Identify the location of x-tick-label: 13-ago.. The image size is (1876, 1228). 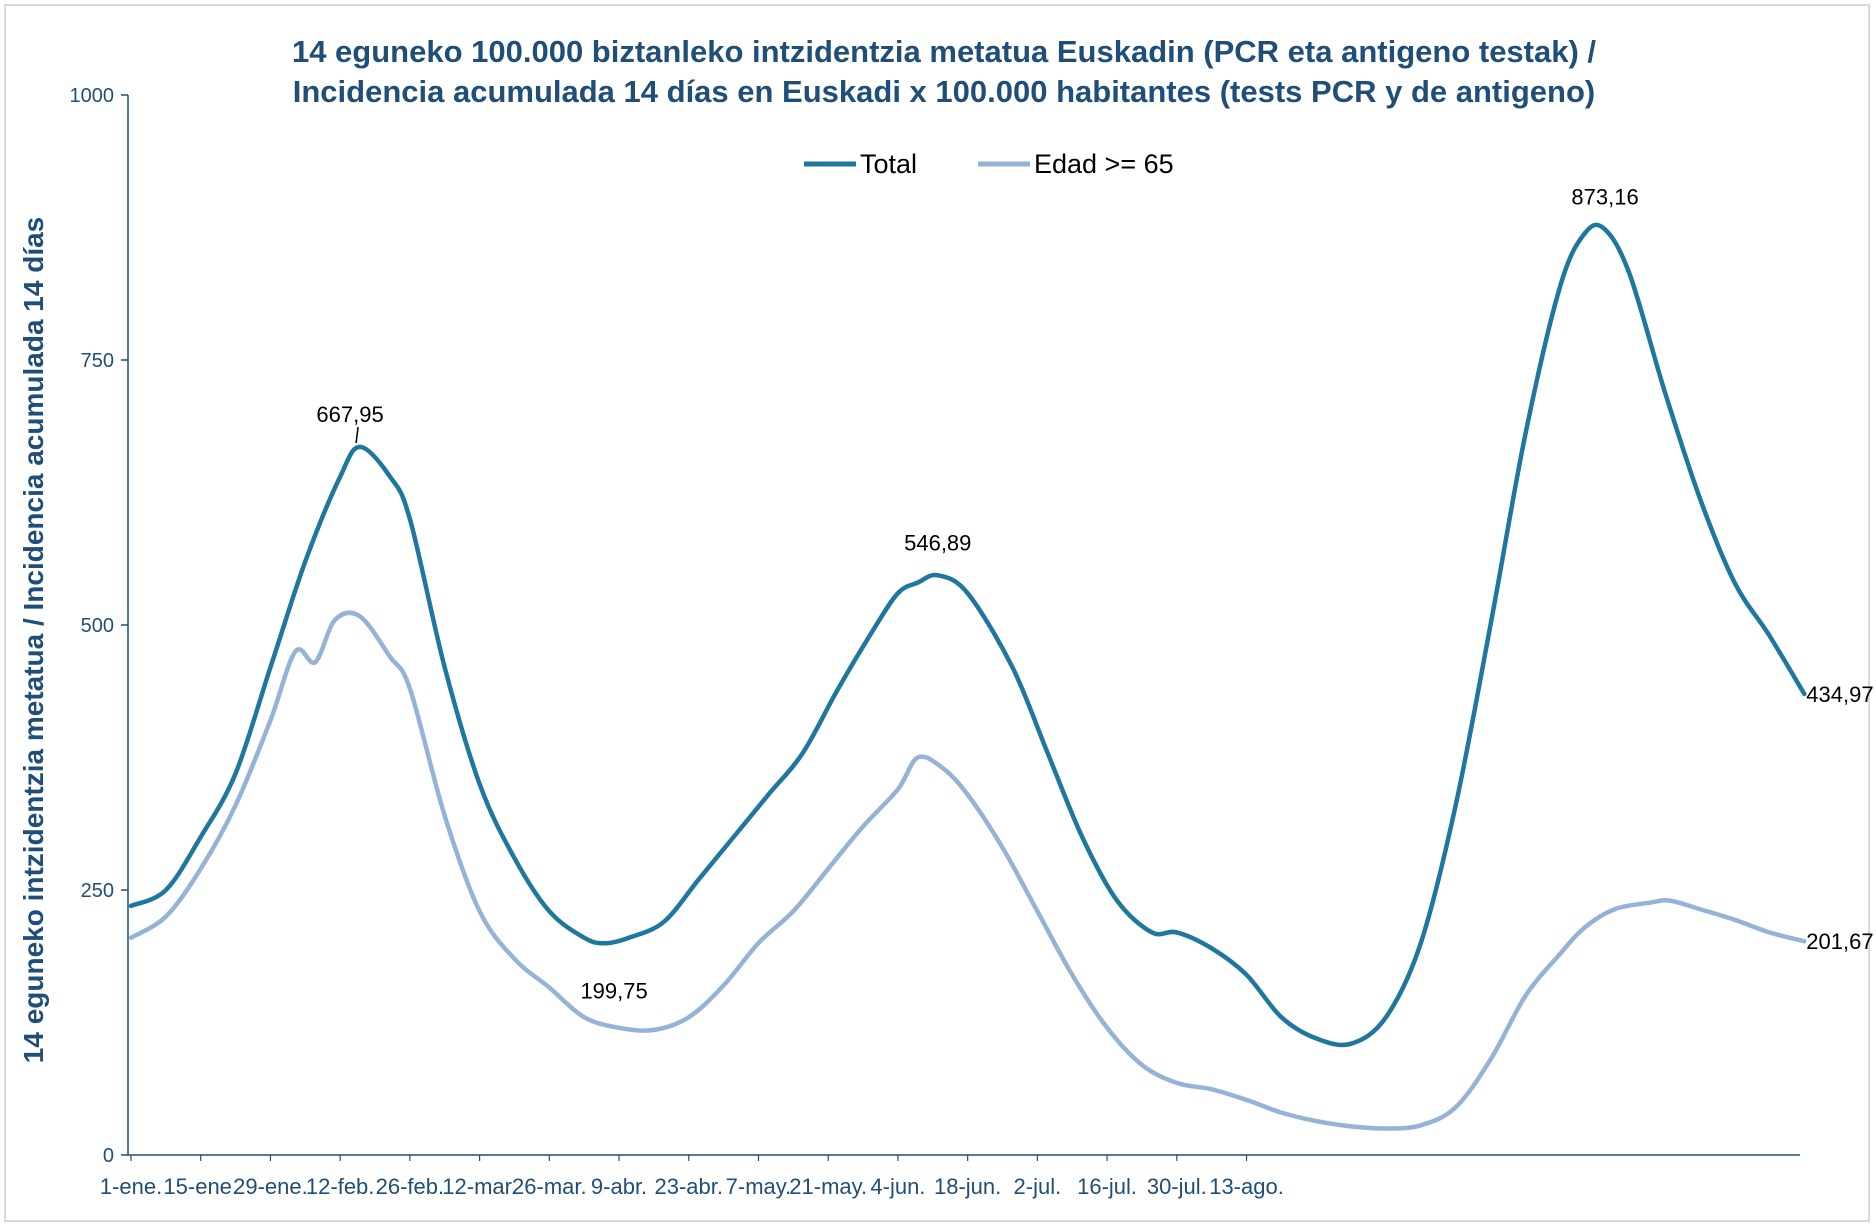
(1246, 1186).